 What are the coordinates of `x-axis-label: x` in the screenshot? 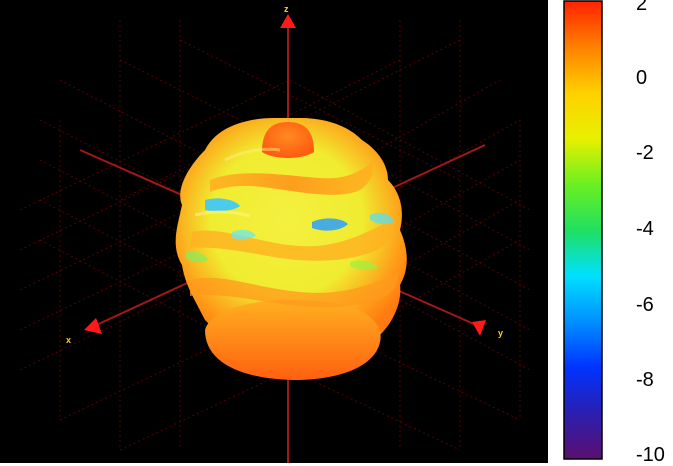 It's located at (68, 340).